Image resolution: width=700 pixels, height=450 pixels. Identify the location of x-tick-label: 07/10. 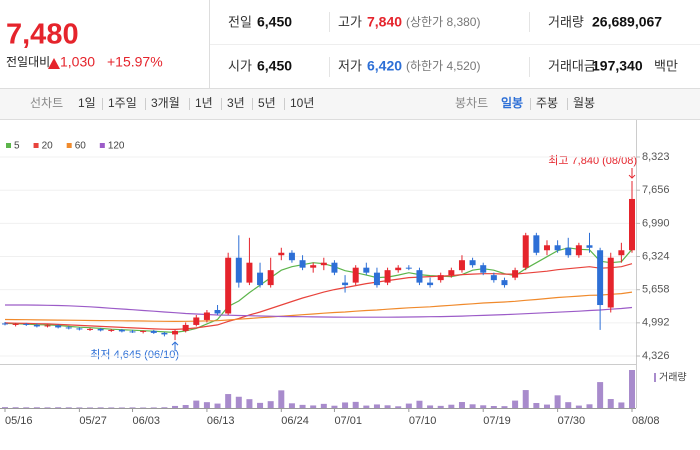
(423, 421).